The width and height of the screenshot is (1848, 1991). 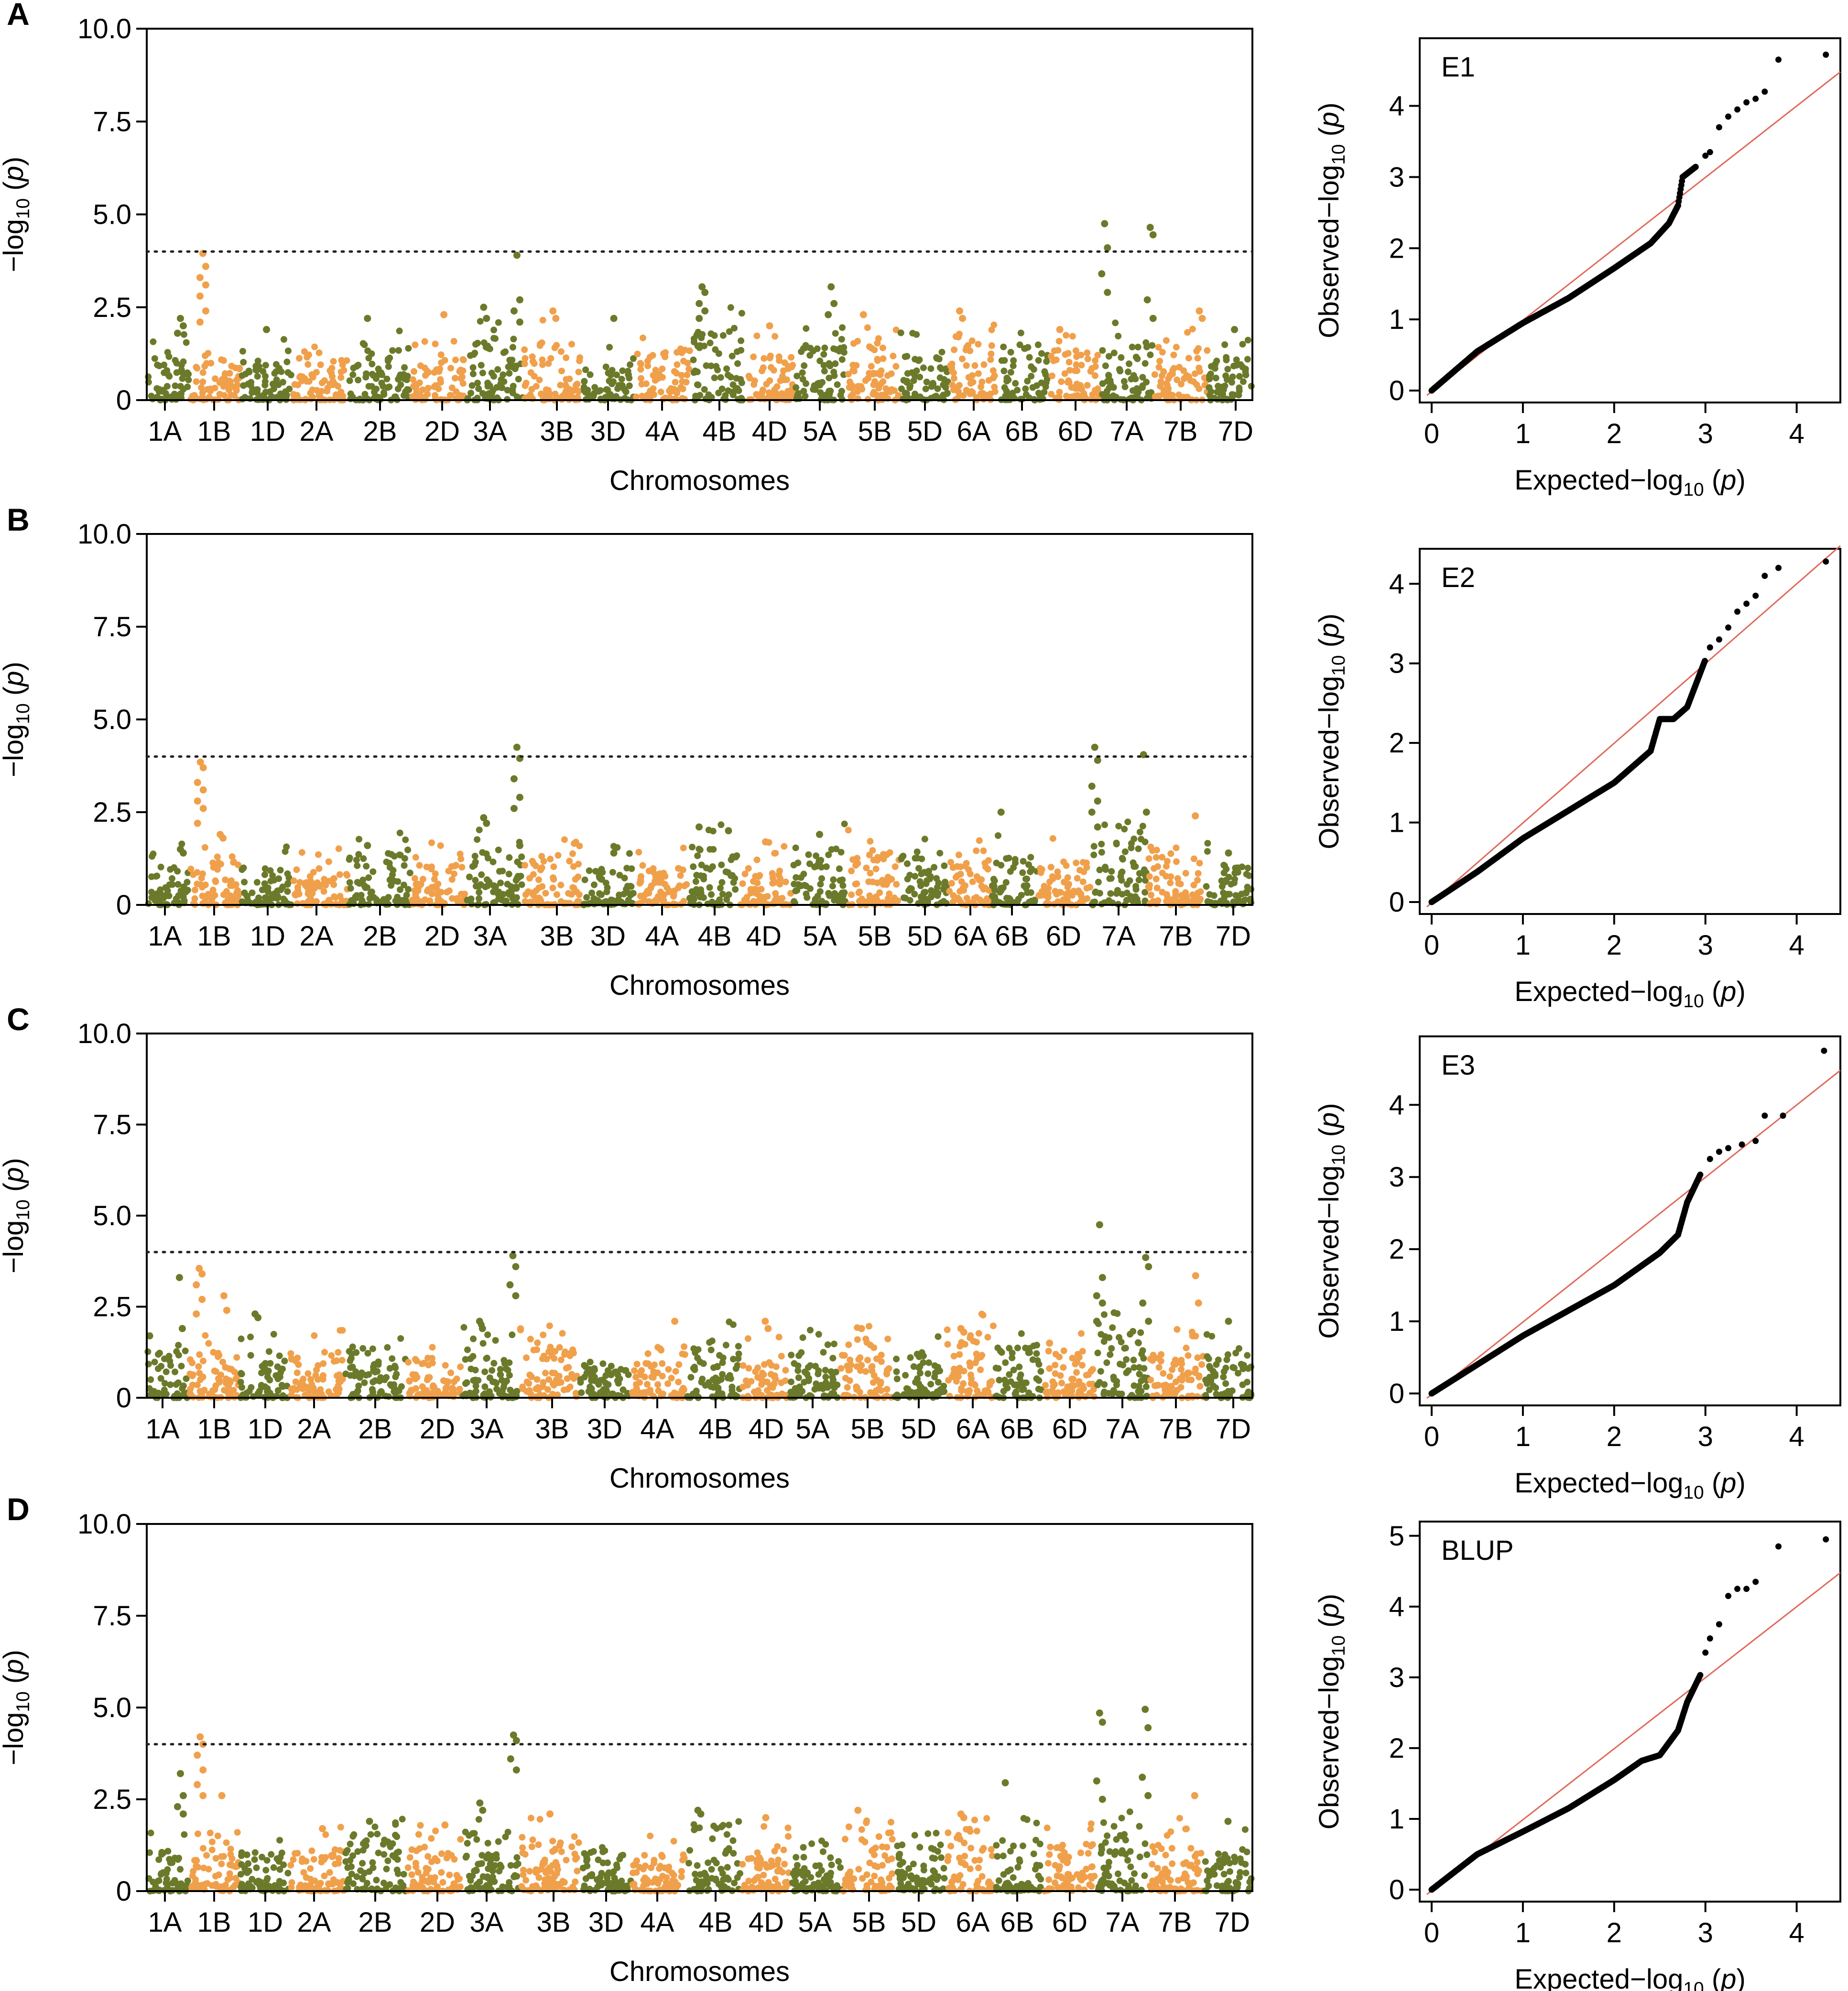 What do you see at coordinates (1233, 936) in the screenshot?
I see `chromosome-tick-label: 7D` at bounding box center [1233, 936].